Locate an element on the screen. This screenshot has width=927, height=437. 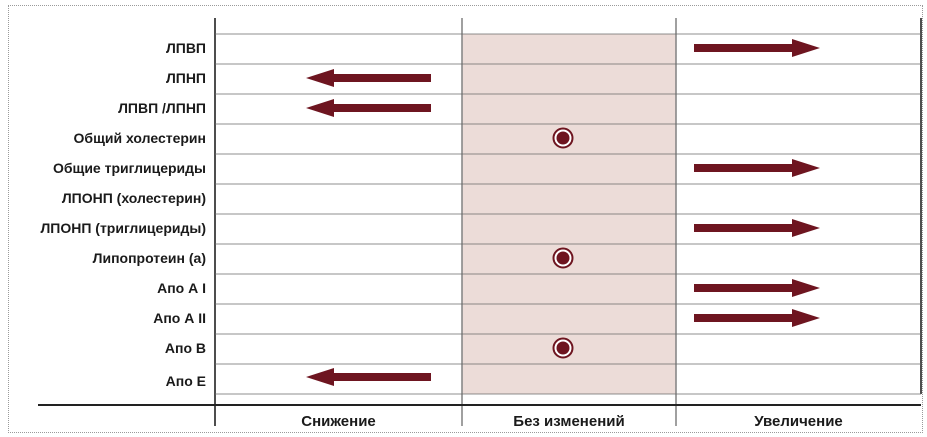
row-label: Апо Е is located at coordinates (186, 381).